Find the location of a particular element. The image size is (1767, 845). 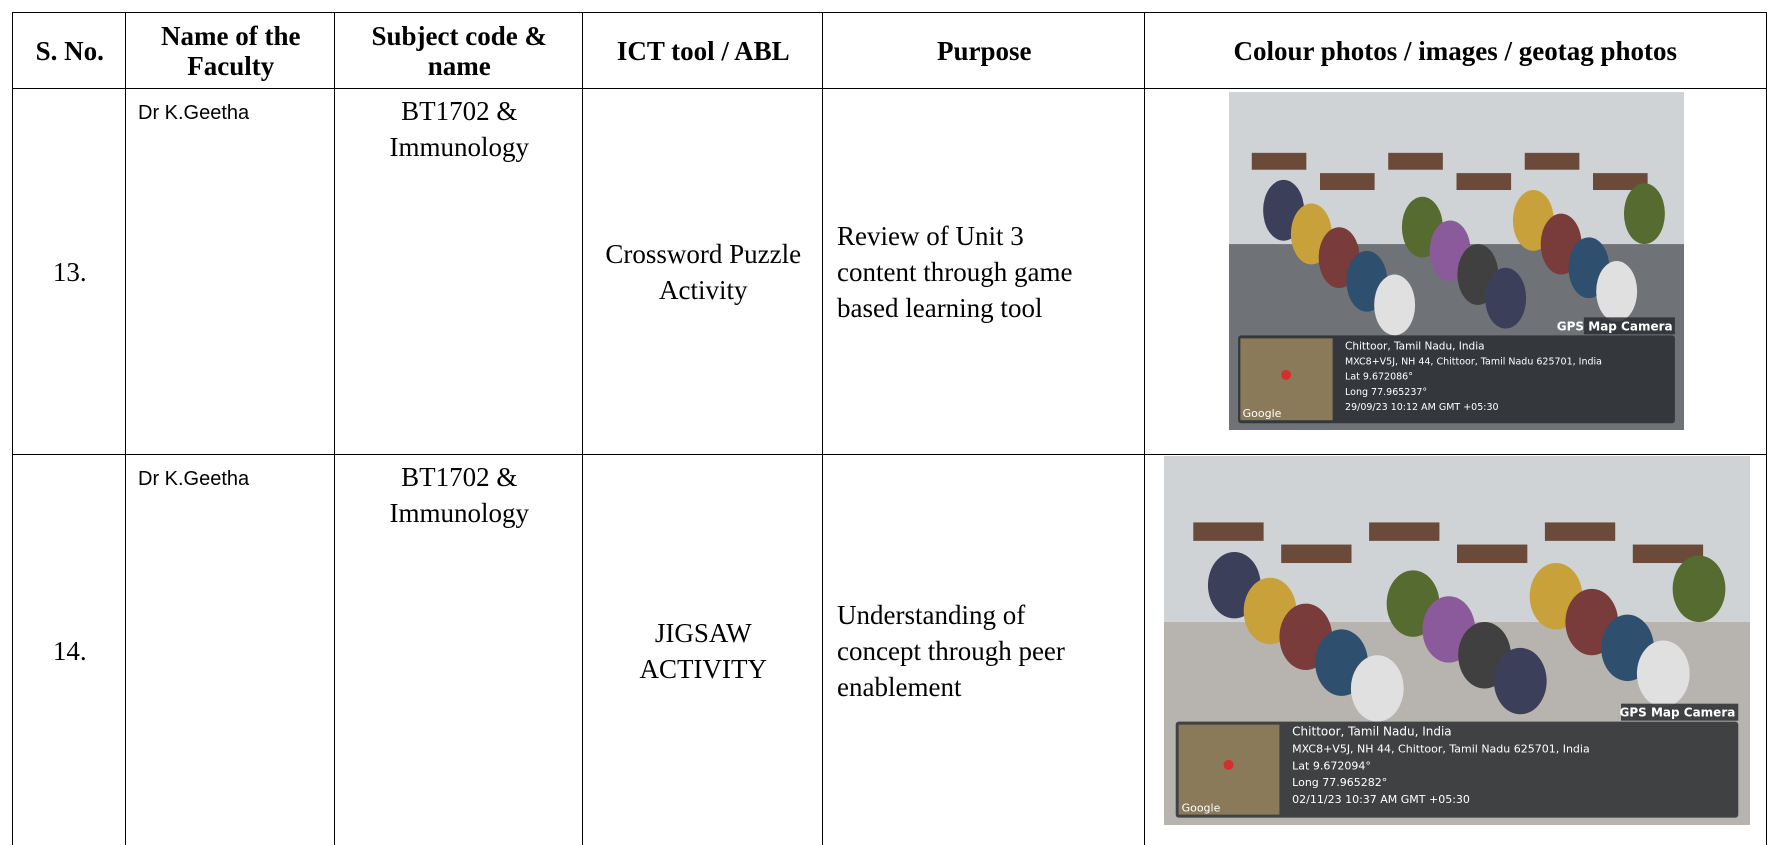

header-text: Purpose is located at coordinates (984, 51).